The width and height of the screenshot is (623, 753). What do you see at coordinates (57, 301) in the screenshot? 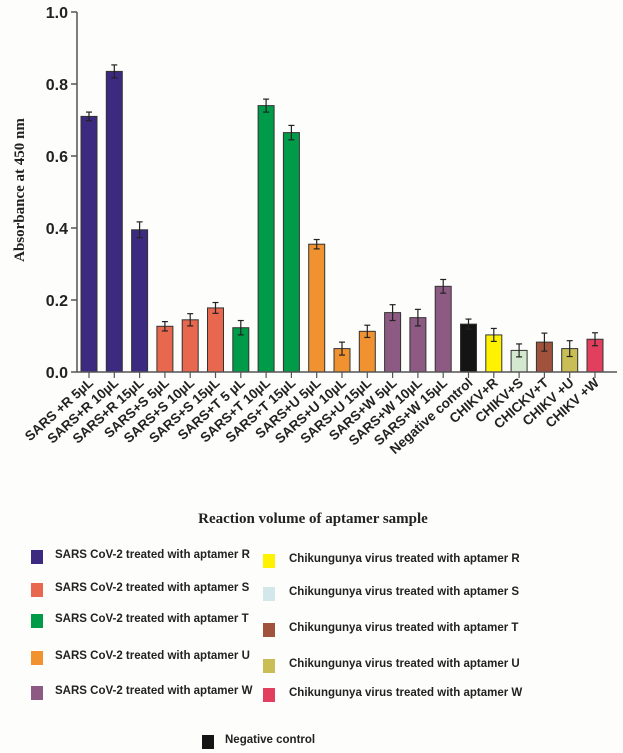
I see `y-tick-label: 0.2` at bounding box center [57, 301].